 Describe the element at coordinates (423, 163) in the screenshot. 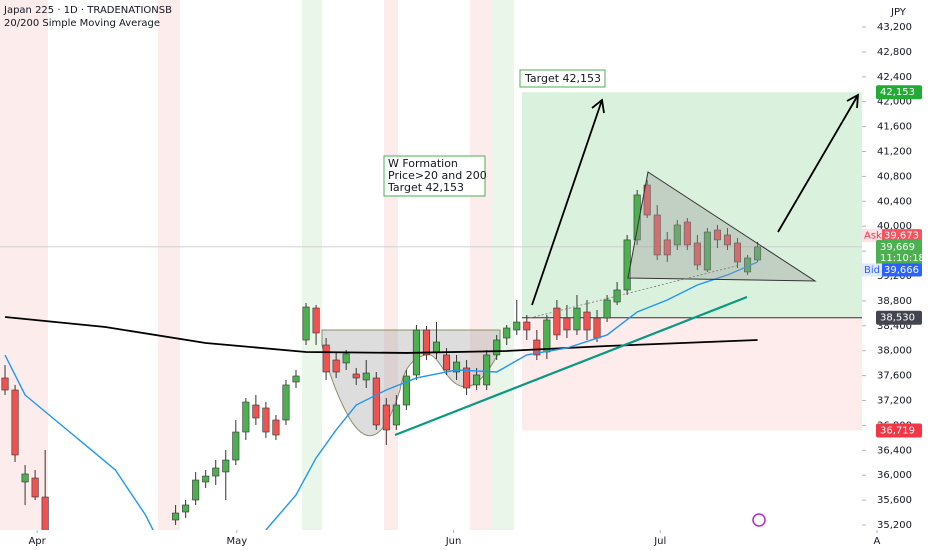

I see `note-line: W Formation` at that location.